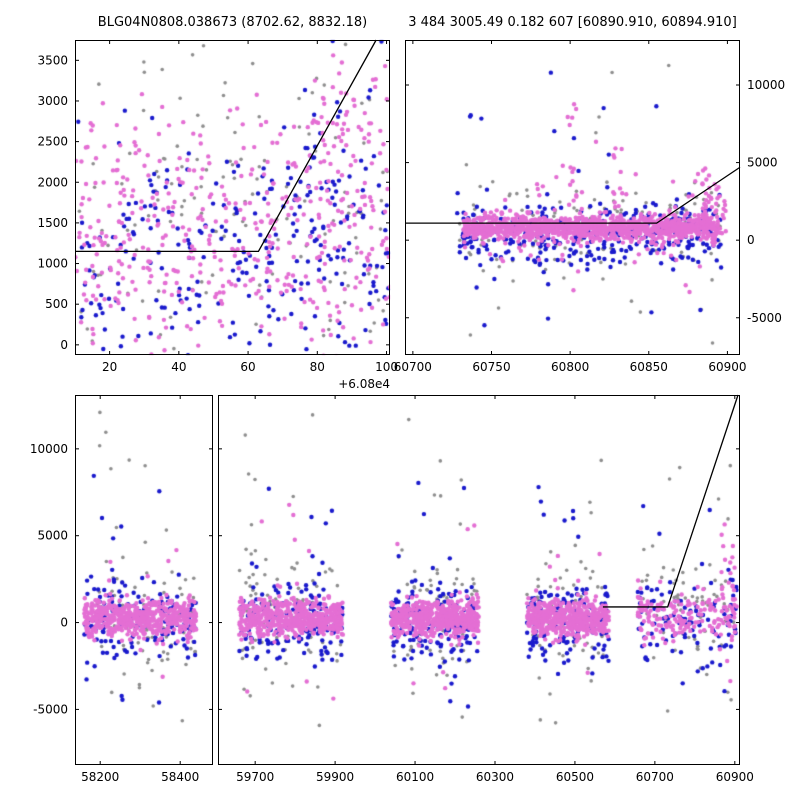 This screenshot has width=800, height=800. What do you see at coordinates (495, 777) in the screenshot?
I see `x-tick-label: 60300` at bounding box center [495, 777].